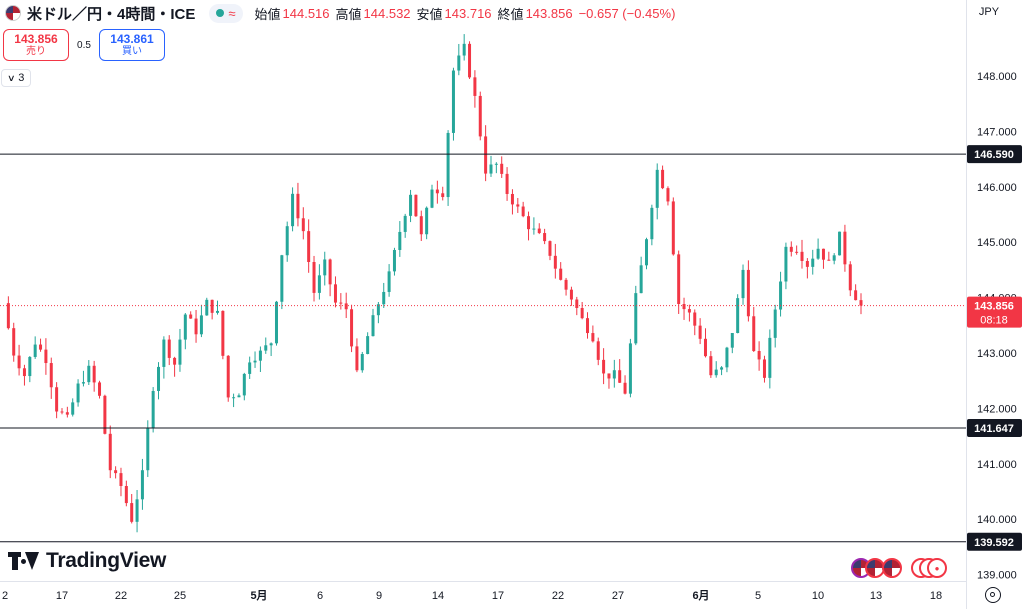  Describe the element at coordinates (989, 12) in the screenshot. I see `currency-button: JPY` at that location.